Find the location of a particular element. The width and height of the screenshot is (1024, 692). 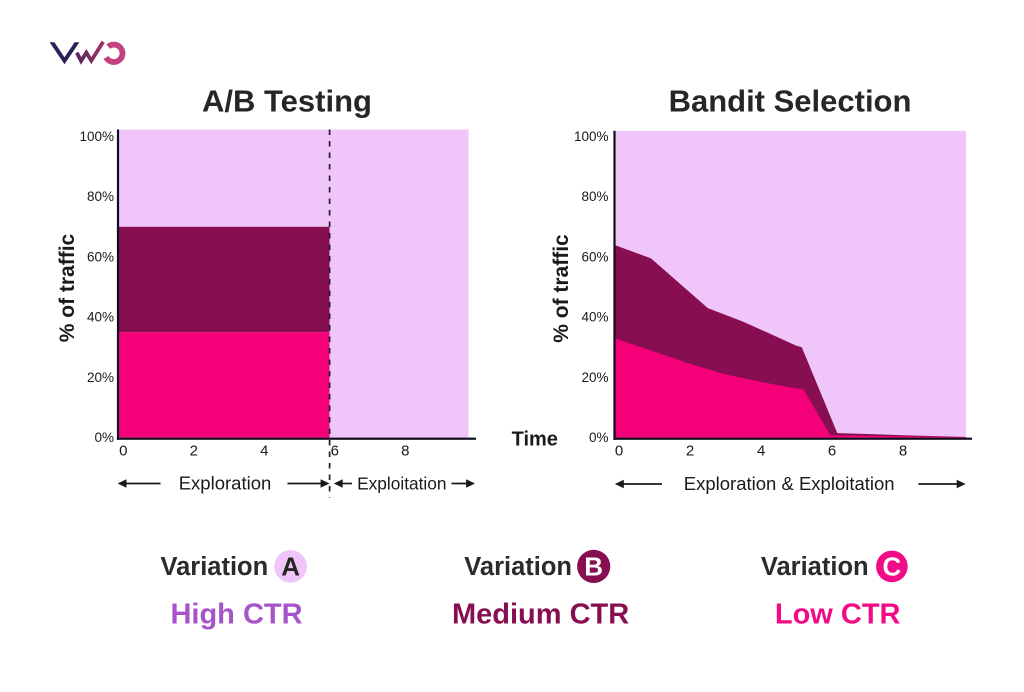

svg-text: Exploration & Exploitation is located at coordinates (789, 483).